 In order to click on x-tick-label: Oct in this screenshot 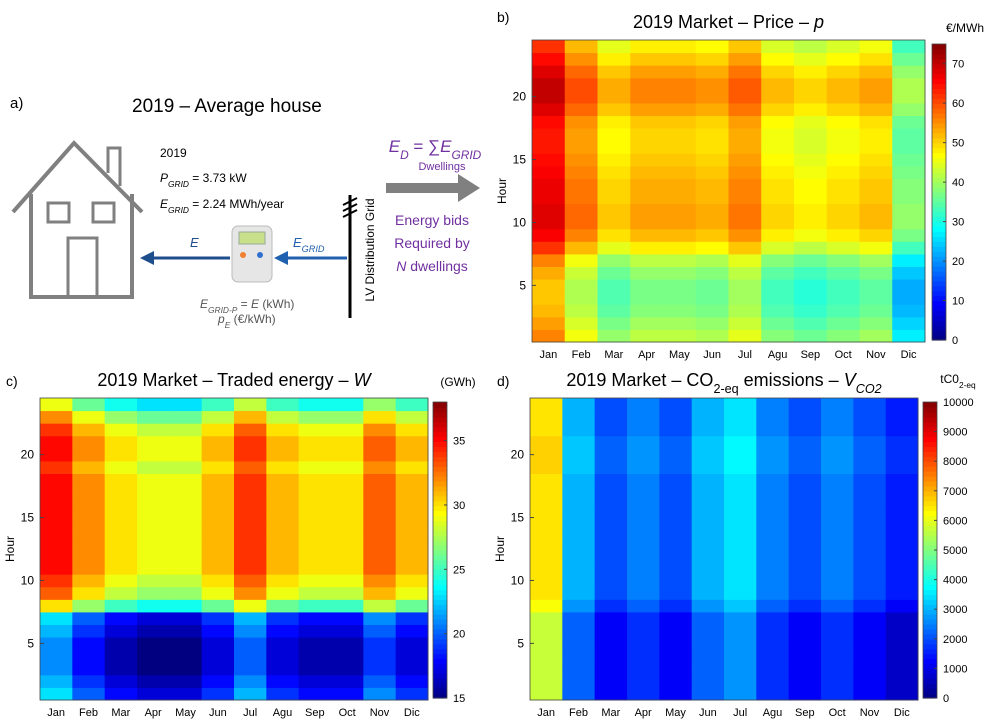, I will do `click(347, 713)`.